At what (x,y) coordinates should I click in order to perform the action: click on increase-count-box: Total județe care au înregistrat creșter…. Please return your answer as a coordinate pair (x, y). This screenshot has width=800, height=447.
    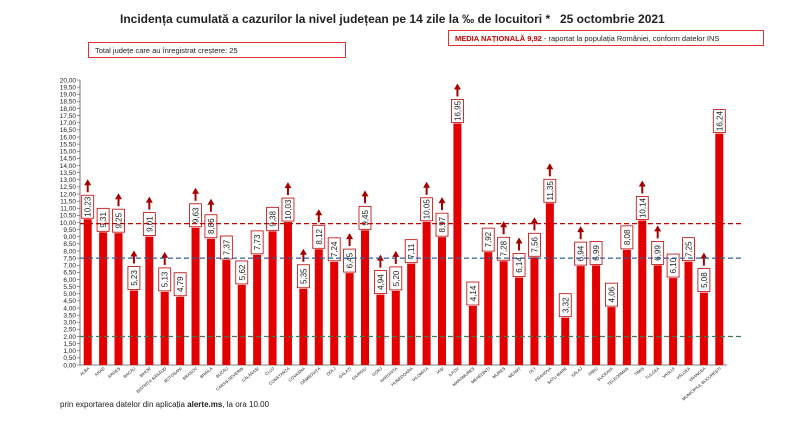
    Looking at the image, I should click on (217, 50).